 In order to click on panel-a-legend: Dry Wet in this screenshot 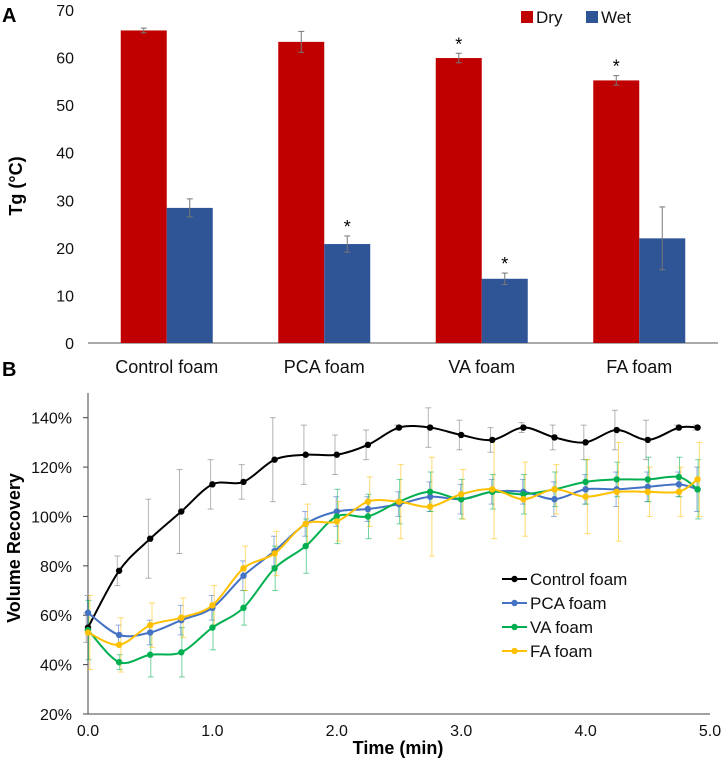, I will do `click(576, 17)`.